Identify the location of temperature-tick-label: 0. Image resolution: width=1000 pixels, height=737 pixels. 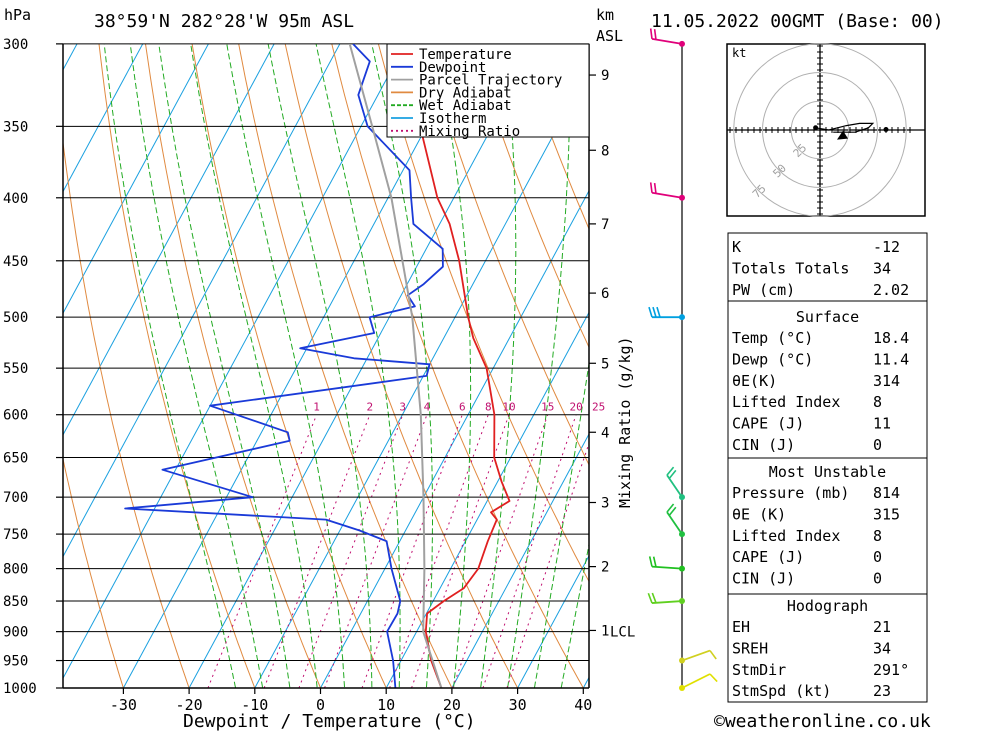
(320, 705).